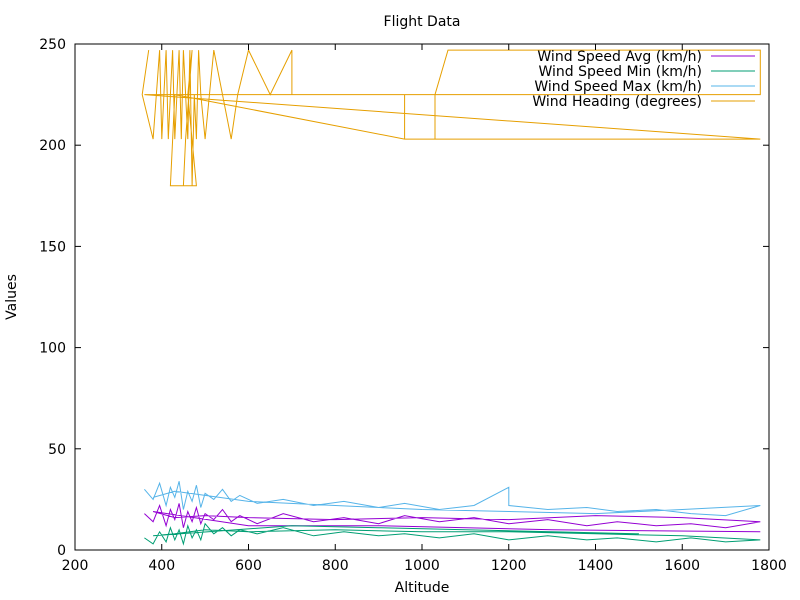 The image size is (800, 600). Describe the element at coordinates (682, 566) in the screenshot. I see `x-tick-label: 1600` at that location.